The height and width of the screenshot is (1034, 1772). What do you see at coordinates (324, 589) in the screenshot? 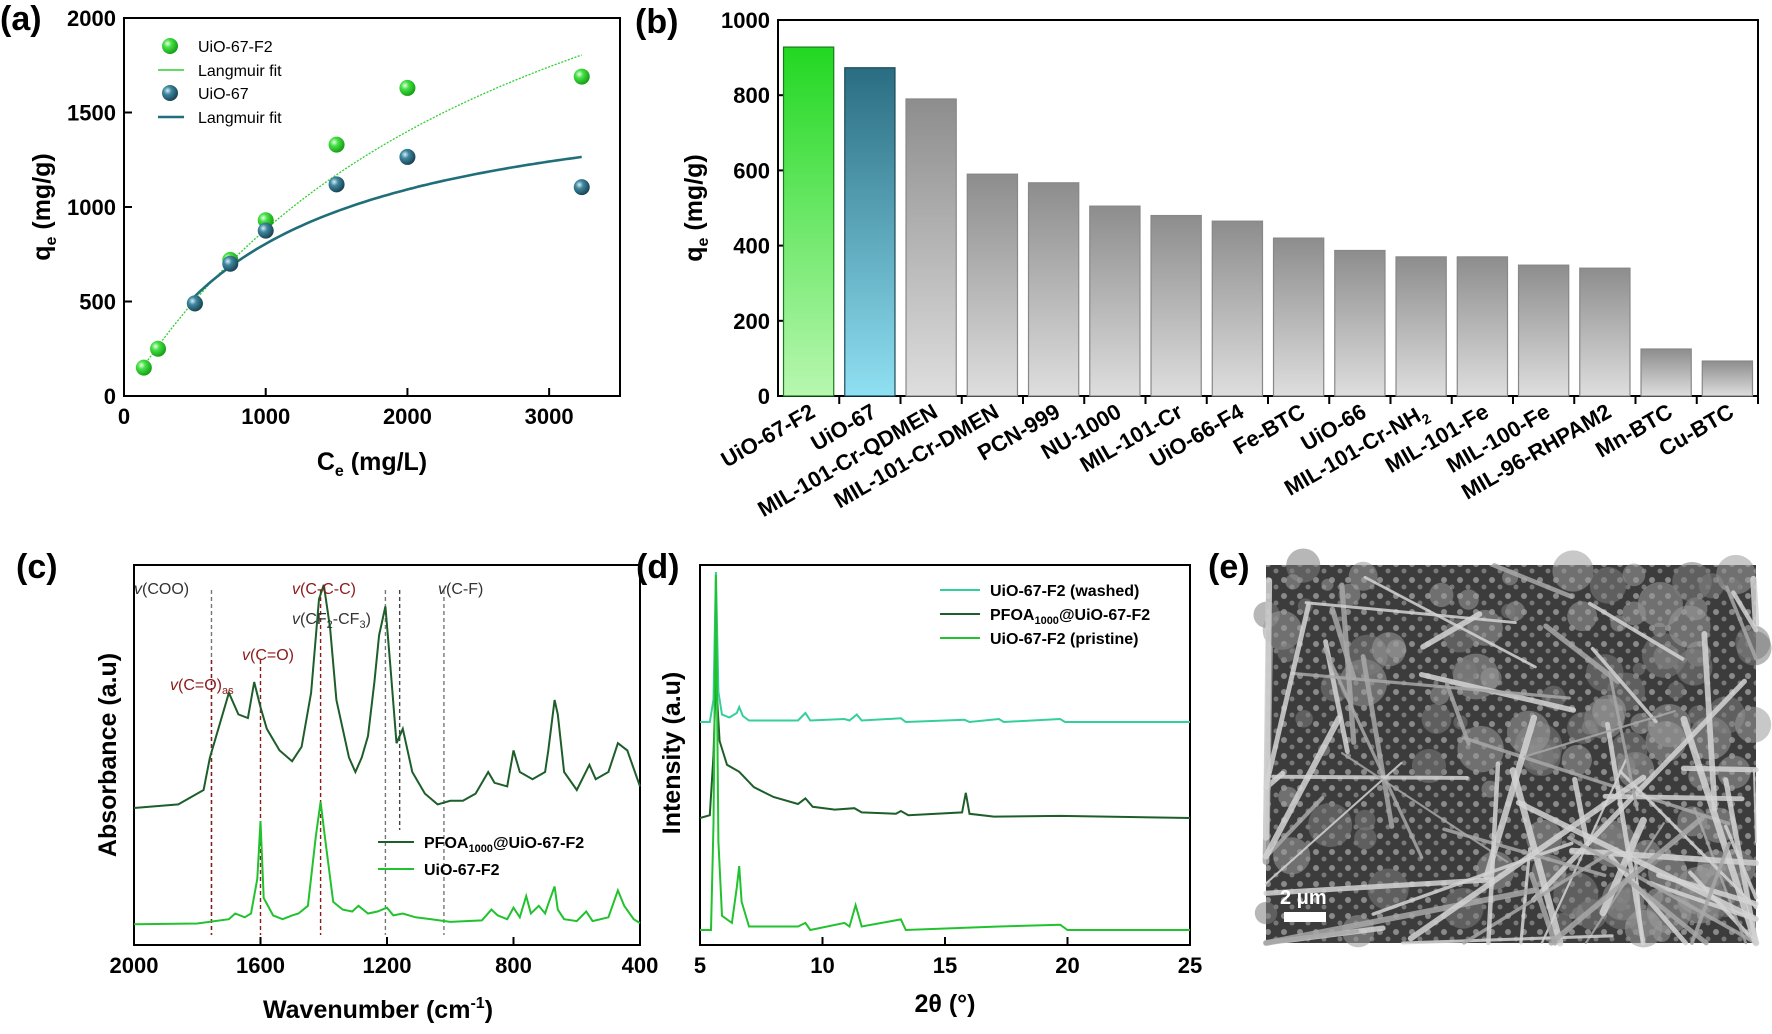
I see `annotation-label: v(C-C-C)` at bounding box center [324, 589].